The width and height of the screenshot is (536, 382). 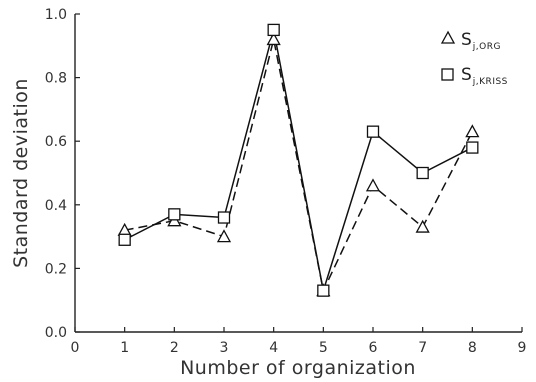 I want to click on legend-square-marker, so click(x=447, y=74).